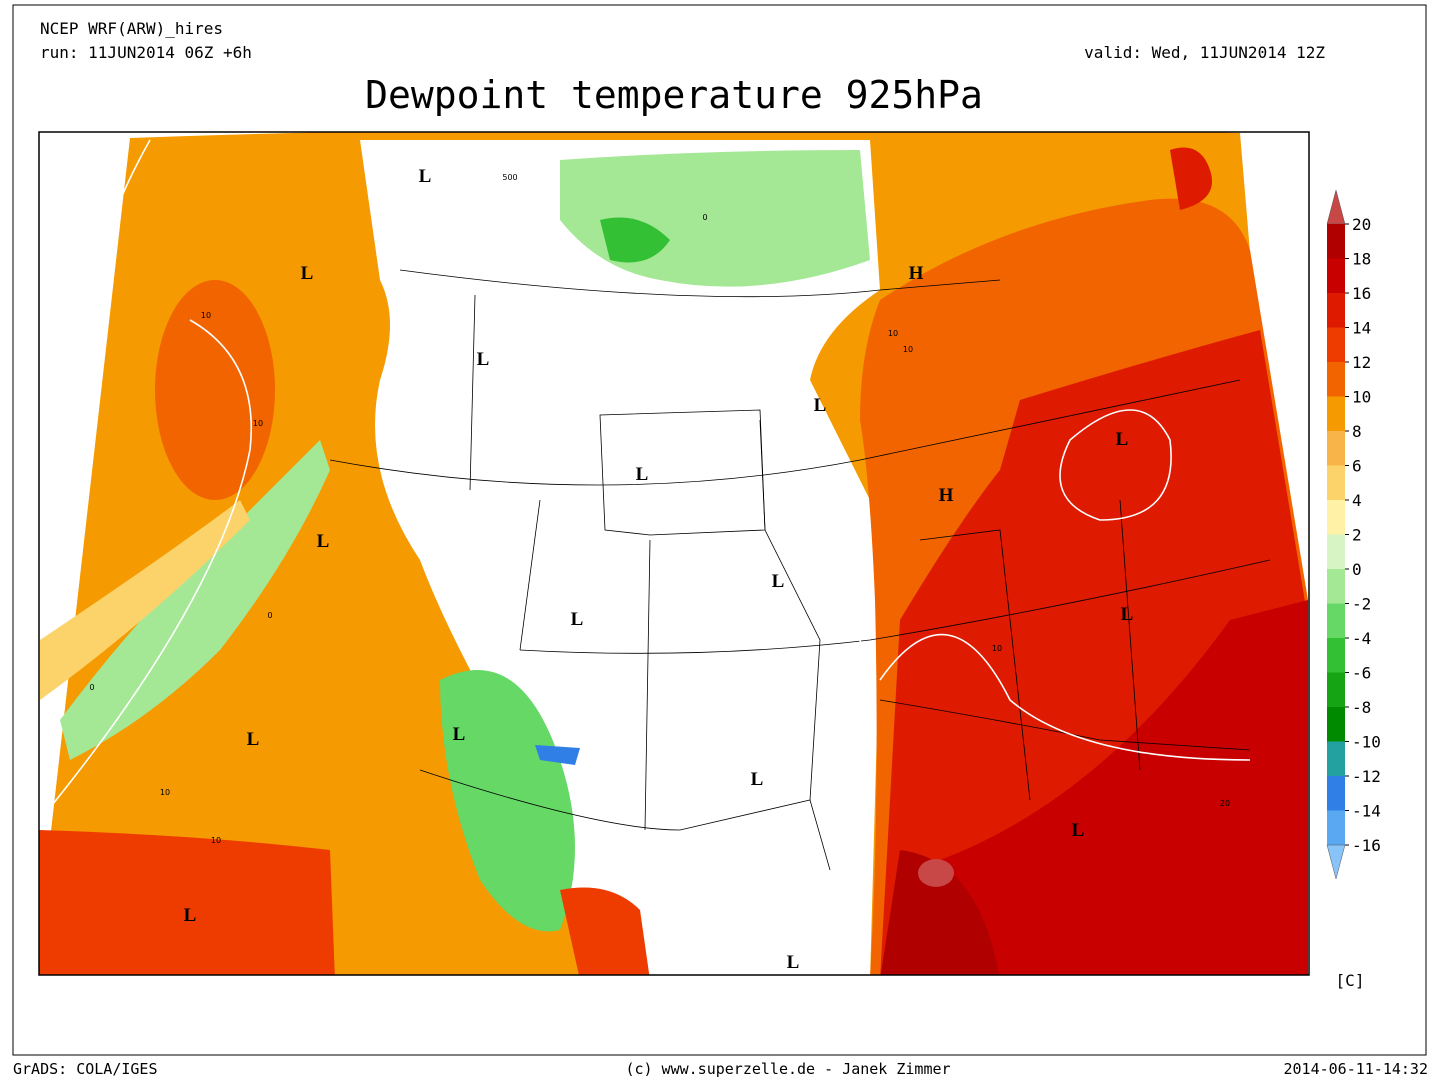 The image size is (1440, 1080). Describe the element at coordinates (1350, 980) in the screenshot. I see `colorbar-unit: [C]` at that location.